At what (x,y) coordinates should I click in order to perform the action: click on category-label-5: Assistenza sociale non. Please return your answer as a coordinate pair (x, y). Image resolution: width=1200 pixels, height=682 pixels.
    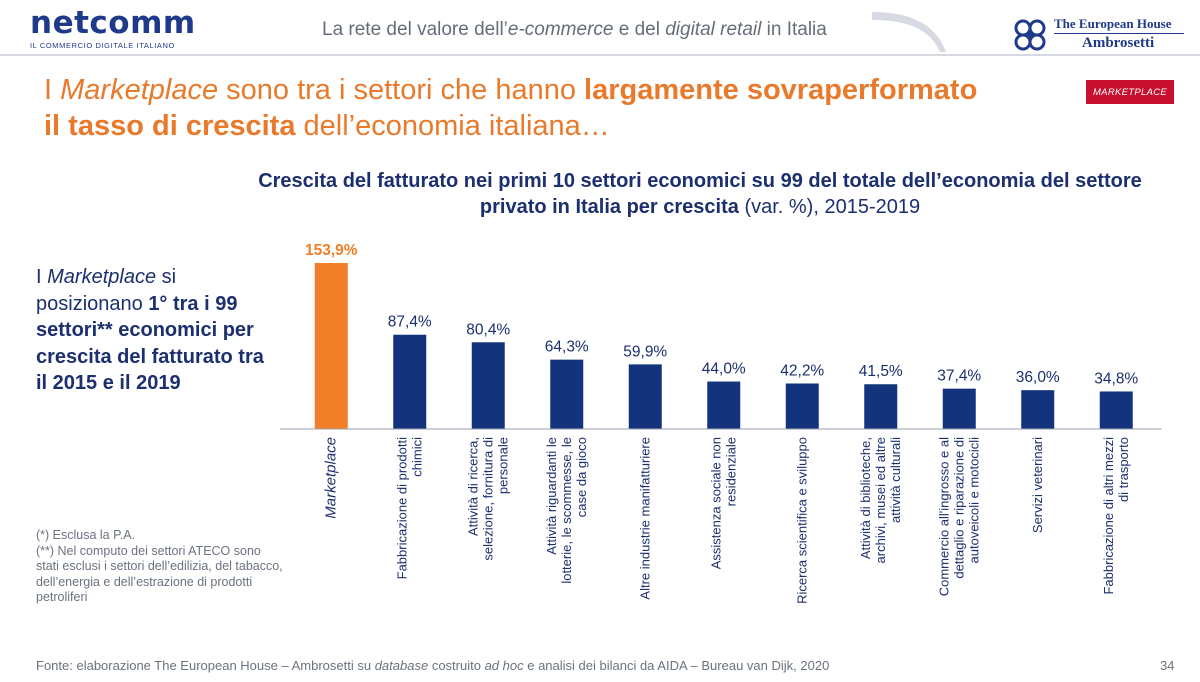
    Looking at the image, I should click on (715, 503).